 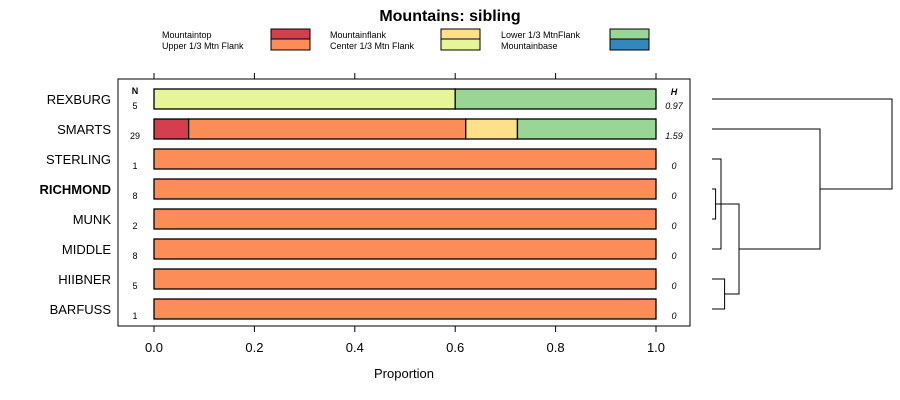 What do you see at coordinates (355, 347) in the screenshot?
I see `x-tick-label: 0.4` at bounding box center [355, 347].